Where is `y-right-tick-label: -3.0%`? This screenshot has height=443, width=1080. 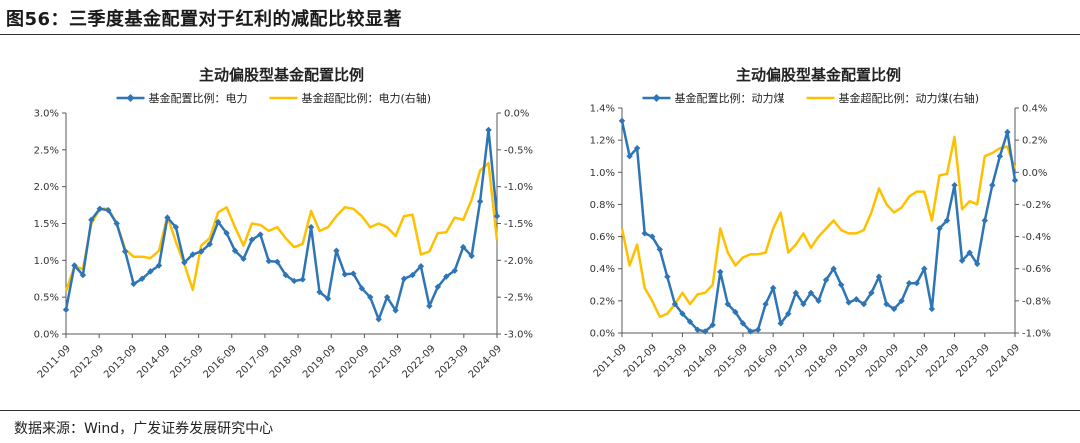 y-right-tick-label: -3.0% is located at coordinates (518, 335).